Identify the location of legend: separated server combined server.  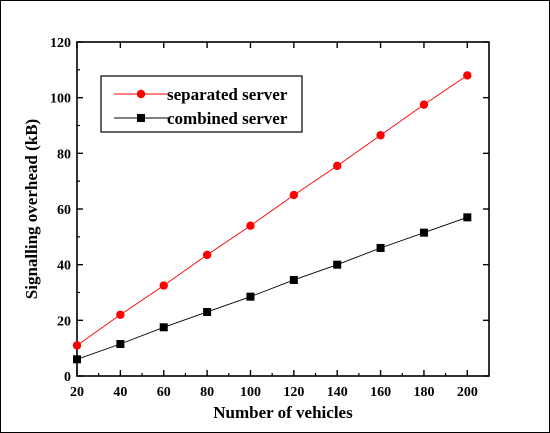
(201, 104).